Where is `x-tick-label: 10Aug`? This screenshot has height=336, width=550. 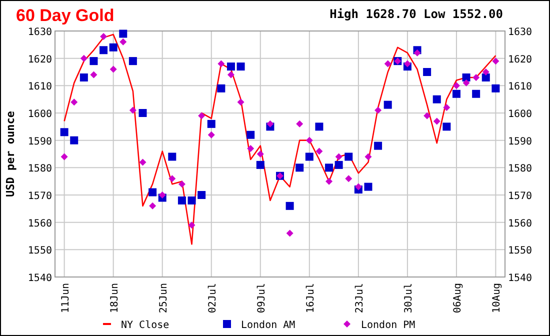
x-tick-label: 10Aug is located at coordinates (497, 298).